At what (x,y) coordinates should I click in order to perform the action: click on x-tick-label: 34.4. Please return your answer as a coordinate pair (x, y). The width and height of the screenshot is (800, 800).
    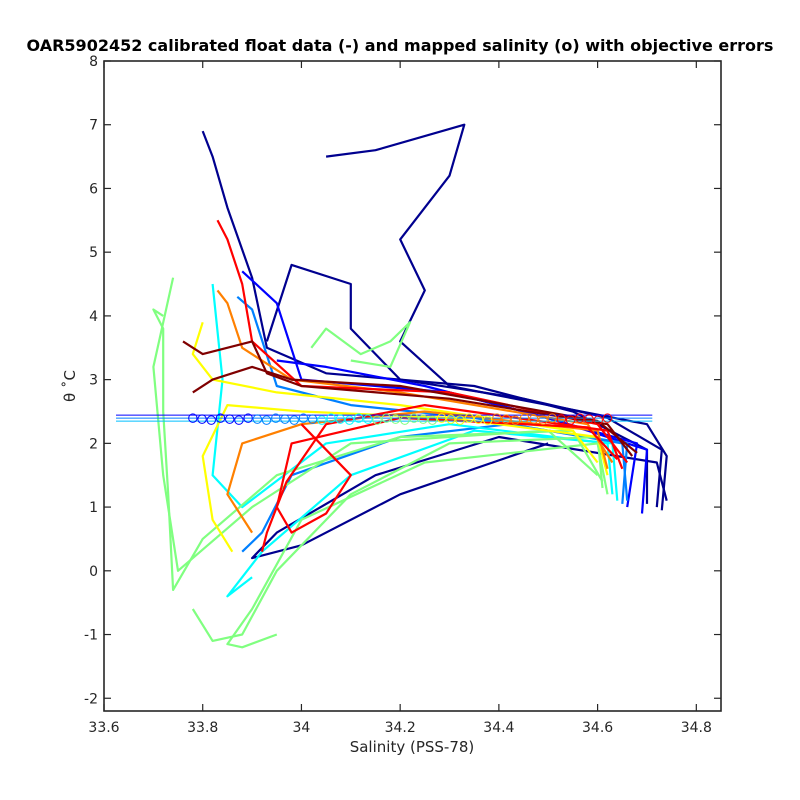
    Looking at the image, I should click on (498, 728).